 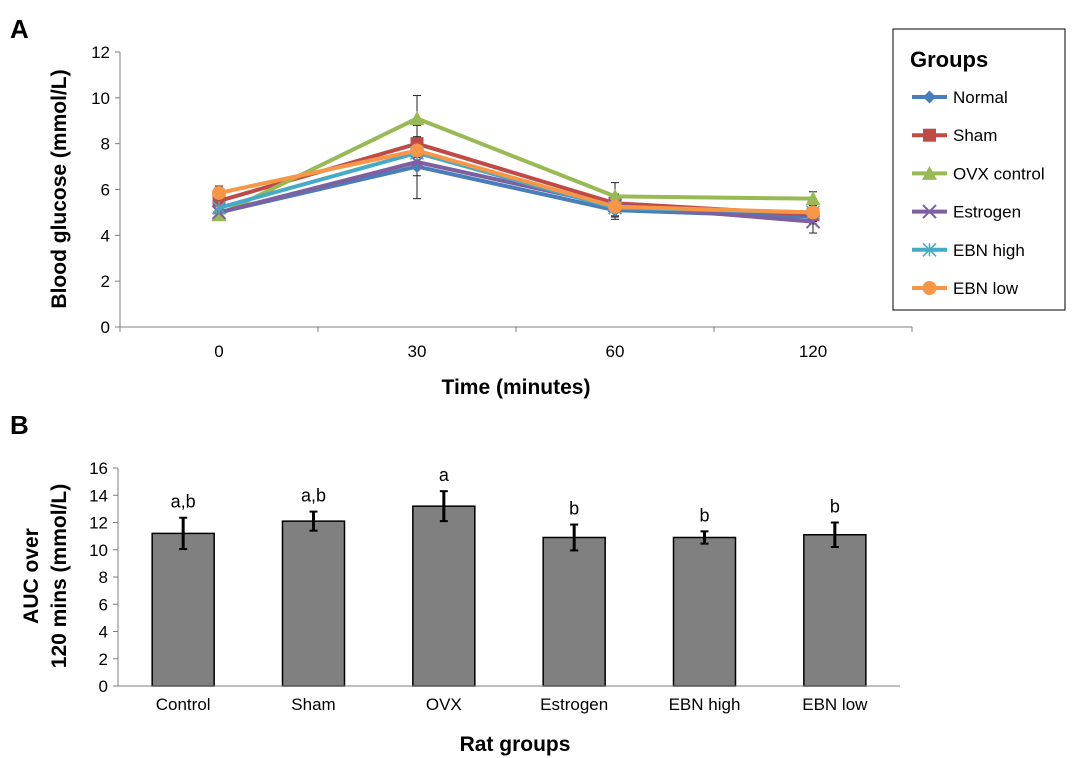 I want to click on x-tick-label: OVX, so click(x=444, y=704).